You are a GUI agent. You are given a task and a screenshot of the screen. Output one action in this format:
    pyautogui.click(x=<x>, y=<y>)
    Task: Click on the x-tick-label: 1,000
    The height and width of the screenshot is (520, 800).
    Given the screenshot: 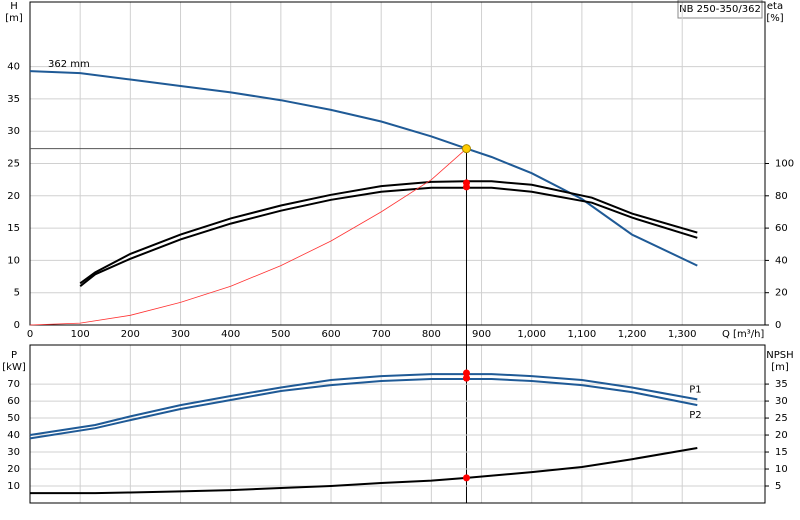 What is the action you would take?
    pyautogui.click(x=531, y=334)
    